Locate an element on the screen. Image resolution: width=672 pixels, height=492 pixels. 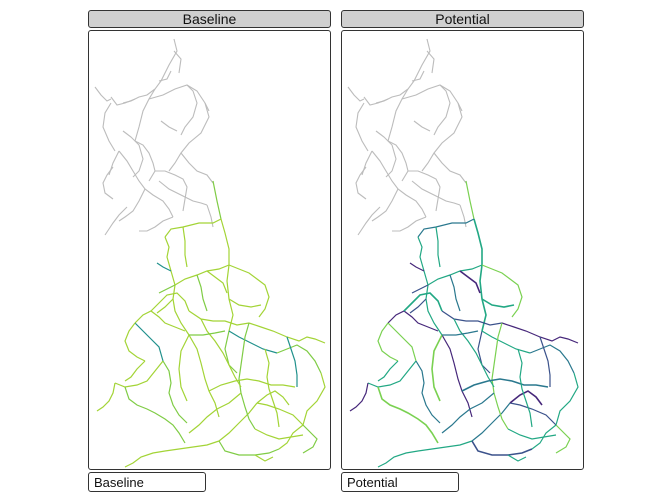
legend-baseline: Baseline is located at coordinates (147, 482).